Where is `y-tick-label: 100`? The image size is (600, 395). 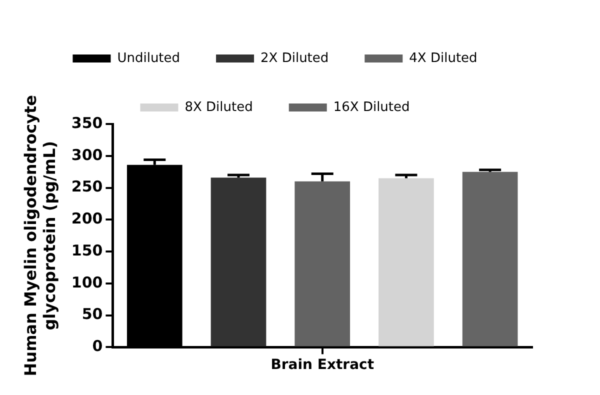 y-tick-label: 100 is located at coordinates (87, 282).